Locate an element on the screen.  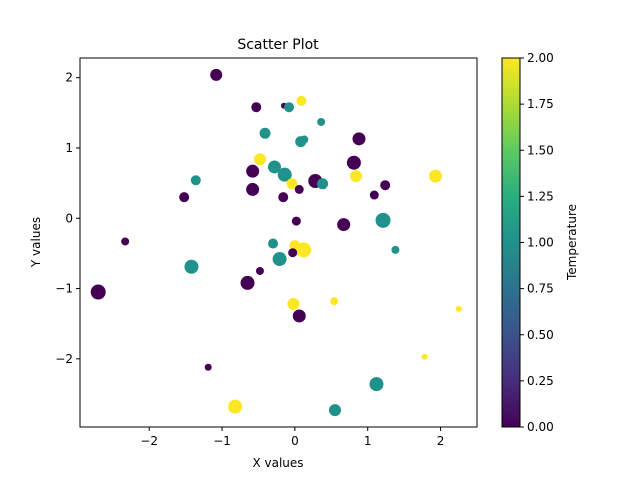
colorbar-axis: 0.00 0.25 0.50 0.75 1.00 1.25 1.50 1.75 2.00 is located at coordinates (537, 242).